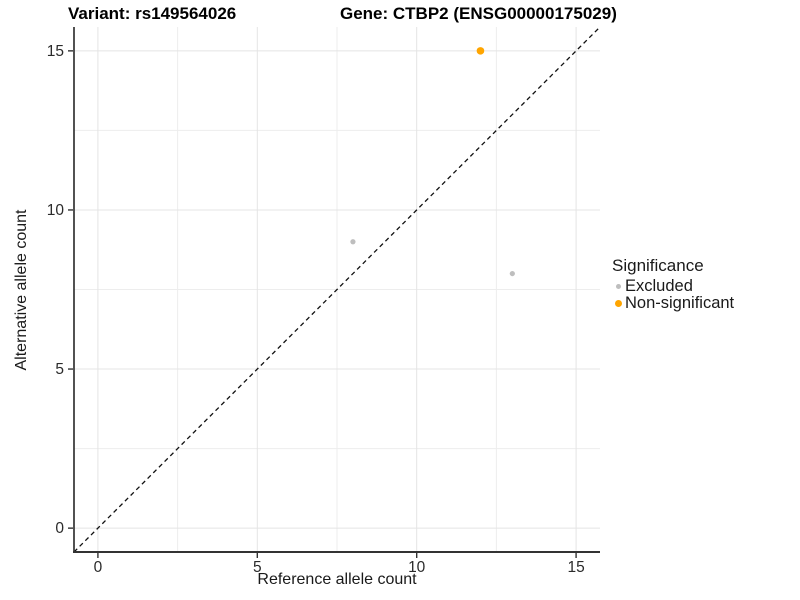 This screenshot has width=800, height=600. I want to click on x-axis-title: Reference allele count, so click(337, 579).